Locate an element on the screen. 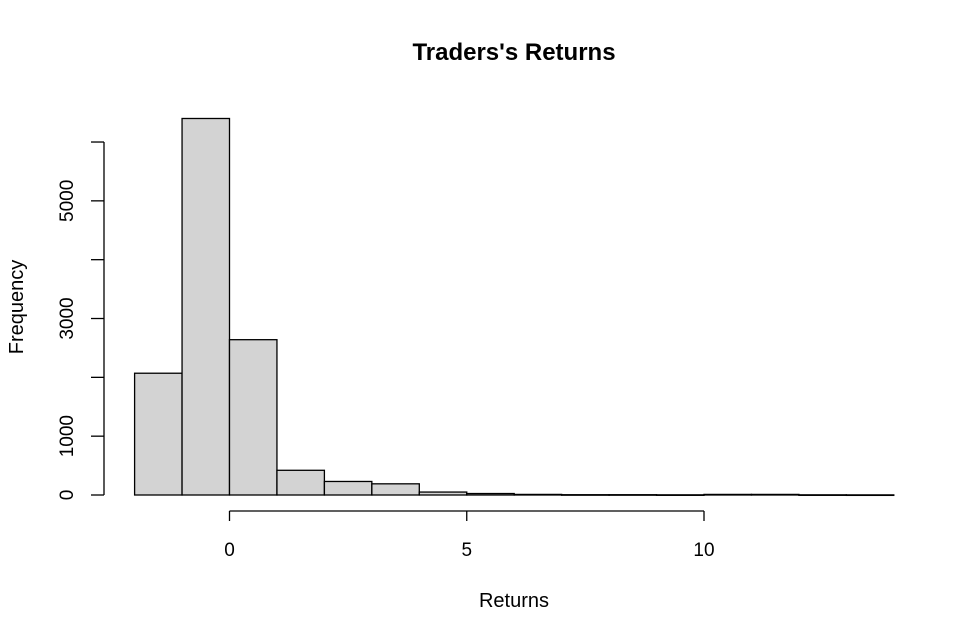  x-axis: 0 5 10 is located at coordinates (469, 535).